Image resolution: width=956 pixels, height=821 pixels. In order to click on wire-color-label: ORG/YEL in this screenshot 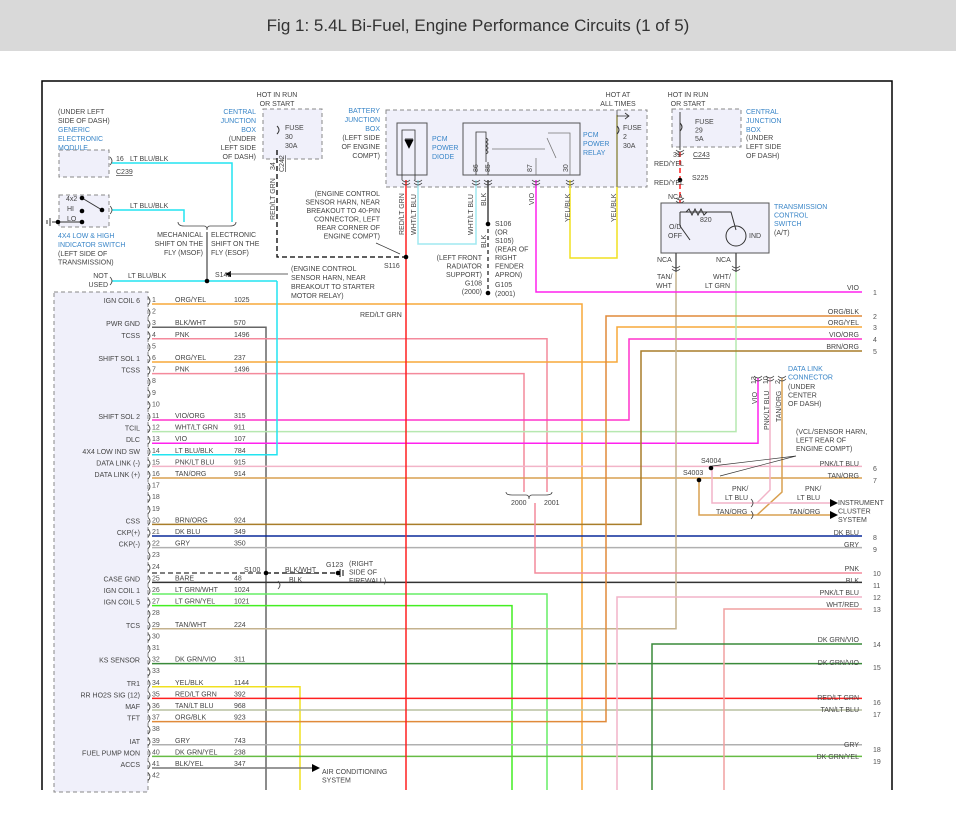, I will do `click(190, 300)`.